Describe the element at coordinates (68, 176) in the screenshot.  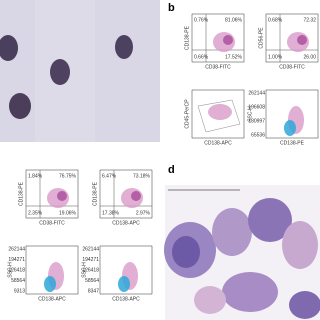
I see `quadrant-value: 76.75%` at that location.